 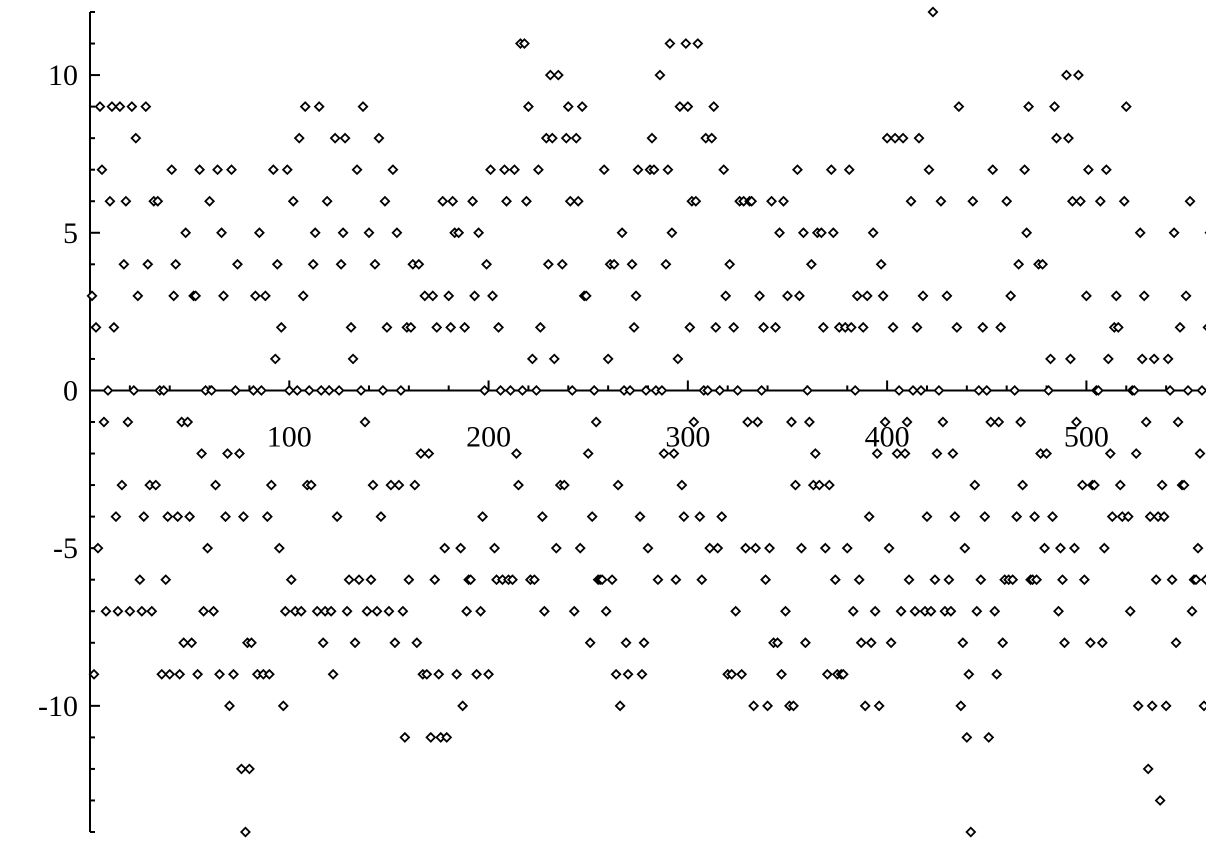 What do you see at coordinates (289, 436) in the screenshot?
I see `x-tick-label: 100` at bounding box center [289, 436].